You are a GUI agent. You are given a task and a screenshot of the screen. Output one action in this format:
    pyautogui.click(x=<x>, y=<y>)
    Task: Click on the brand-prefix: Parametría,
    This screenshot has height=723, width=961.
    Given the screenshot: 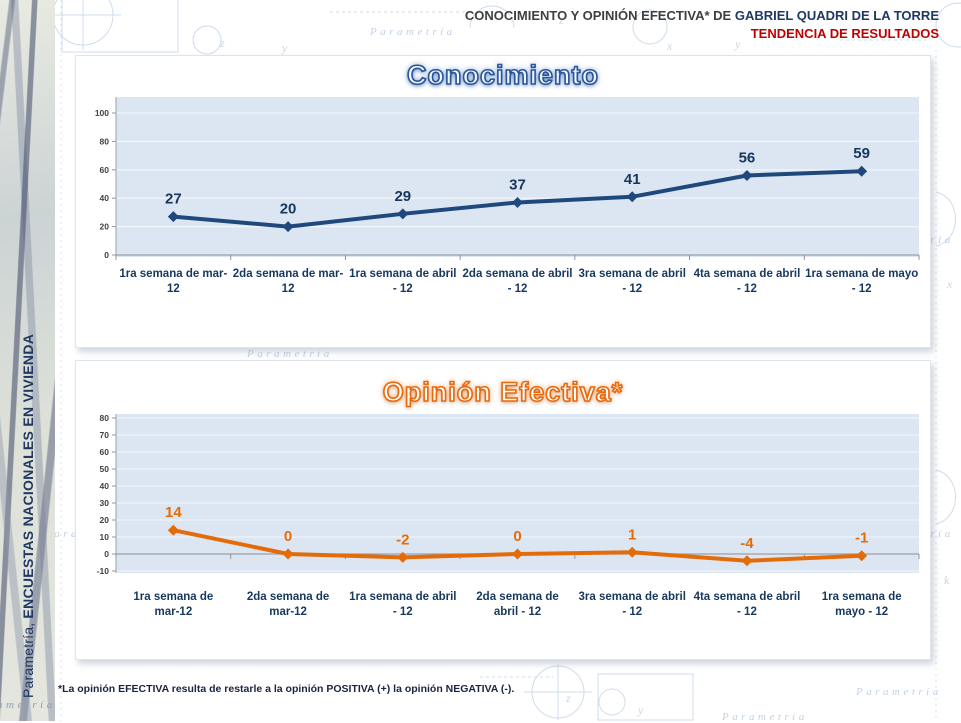 What is the action you would take?
    pyautogui.click(x=28, y=658)
    